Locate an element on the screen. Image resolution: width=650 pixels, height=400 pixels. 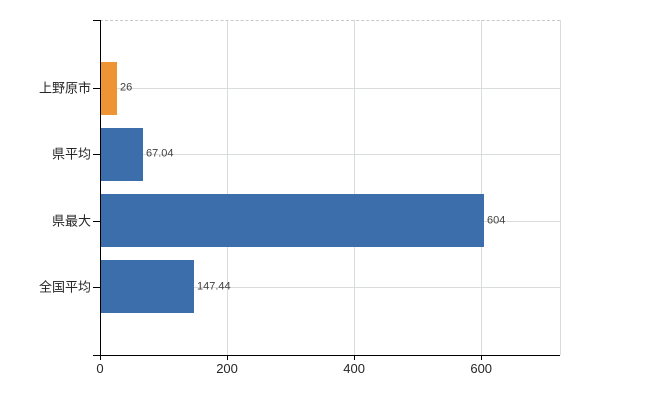
x-axis-tick-label: 200 is located at coordinates (227, 368).